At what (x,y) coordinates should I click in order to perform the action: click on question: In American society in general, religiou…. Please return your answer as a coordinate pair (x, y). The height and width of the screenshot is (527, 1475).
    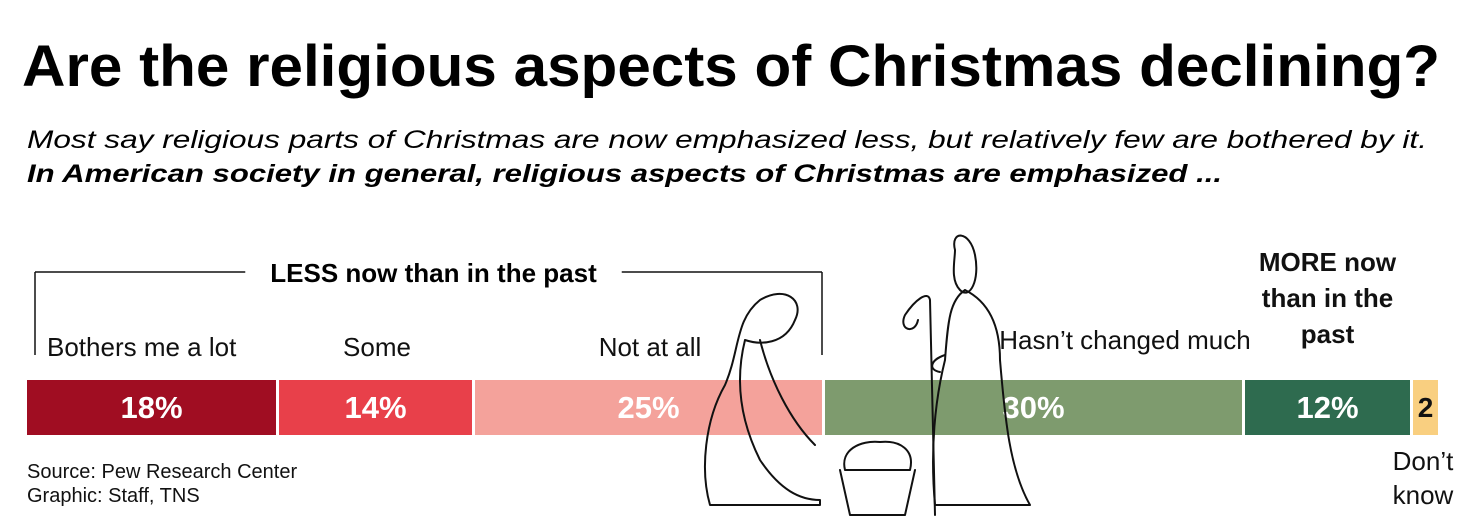
    Looking at the image, I should click on (624, 174).